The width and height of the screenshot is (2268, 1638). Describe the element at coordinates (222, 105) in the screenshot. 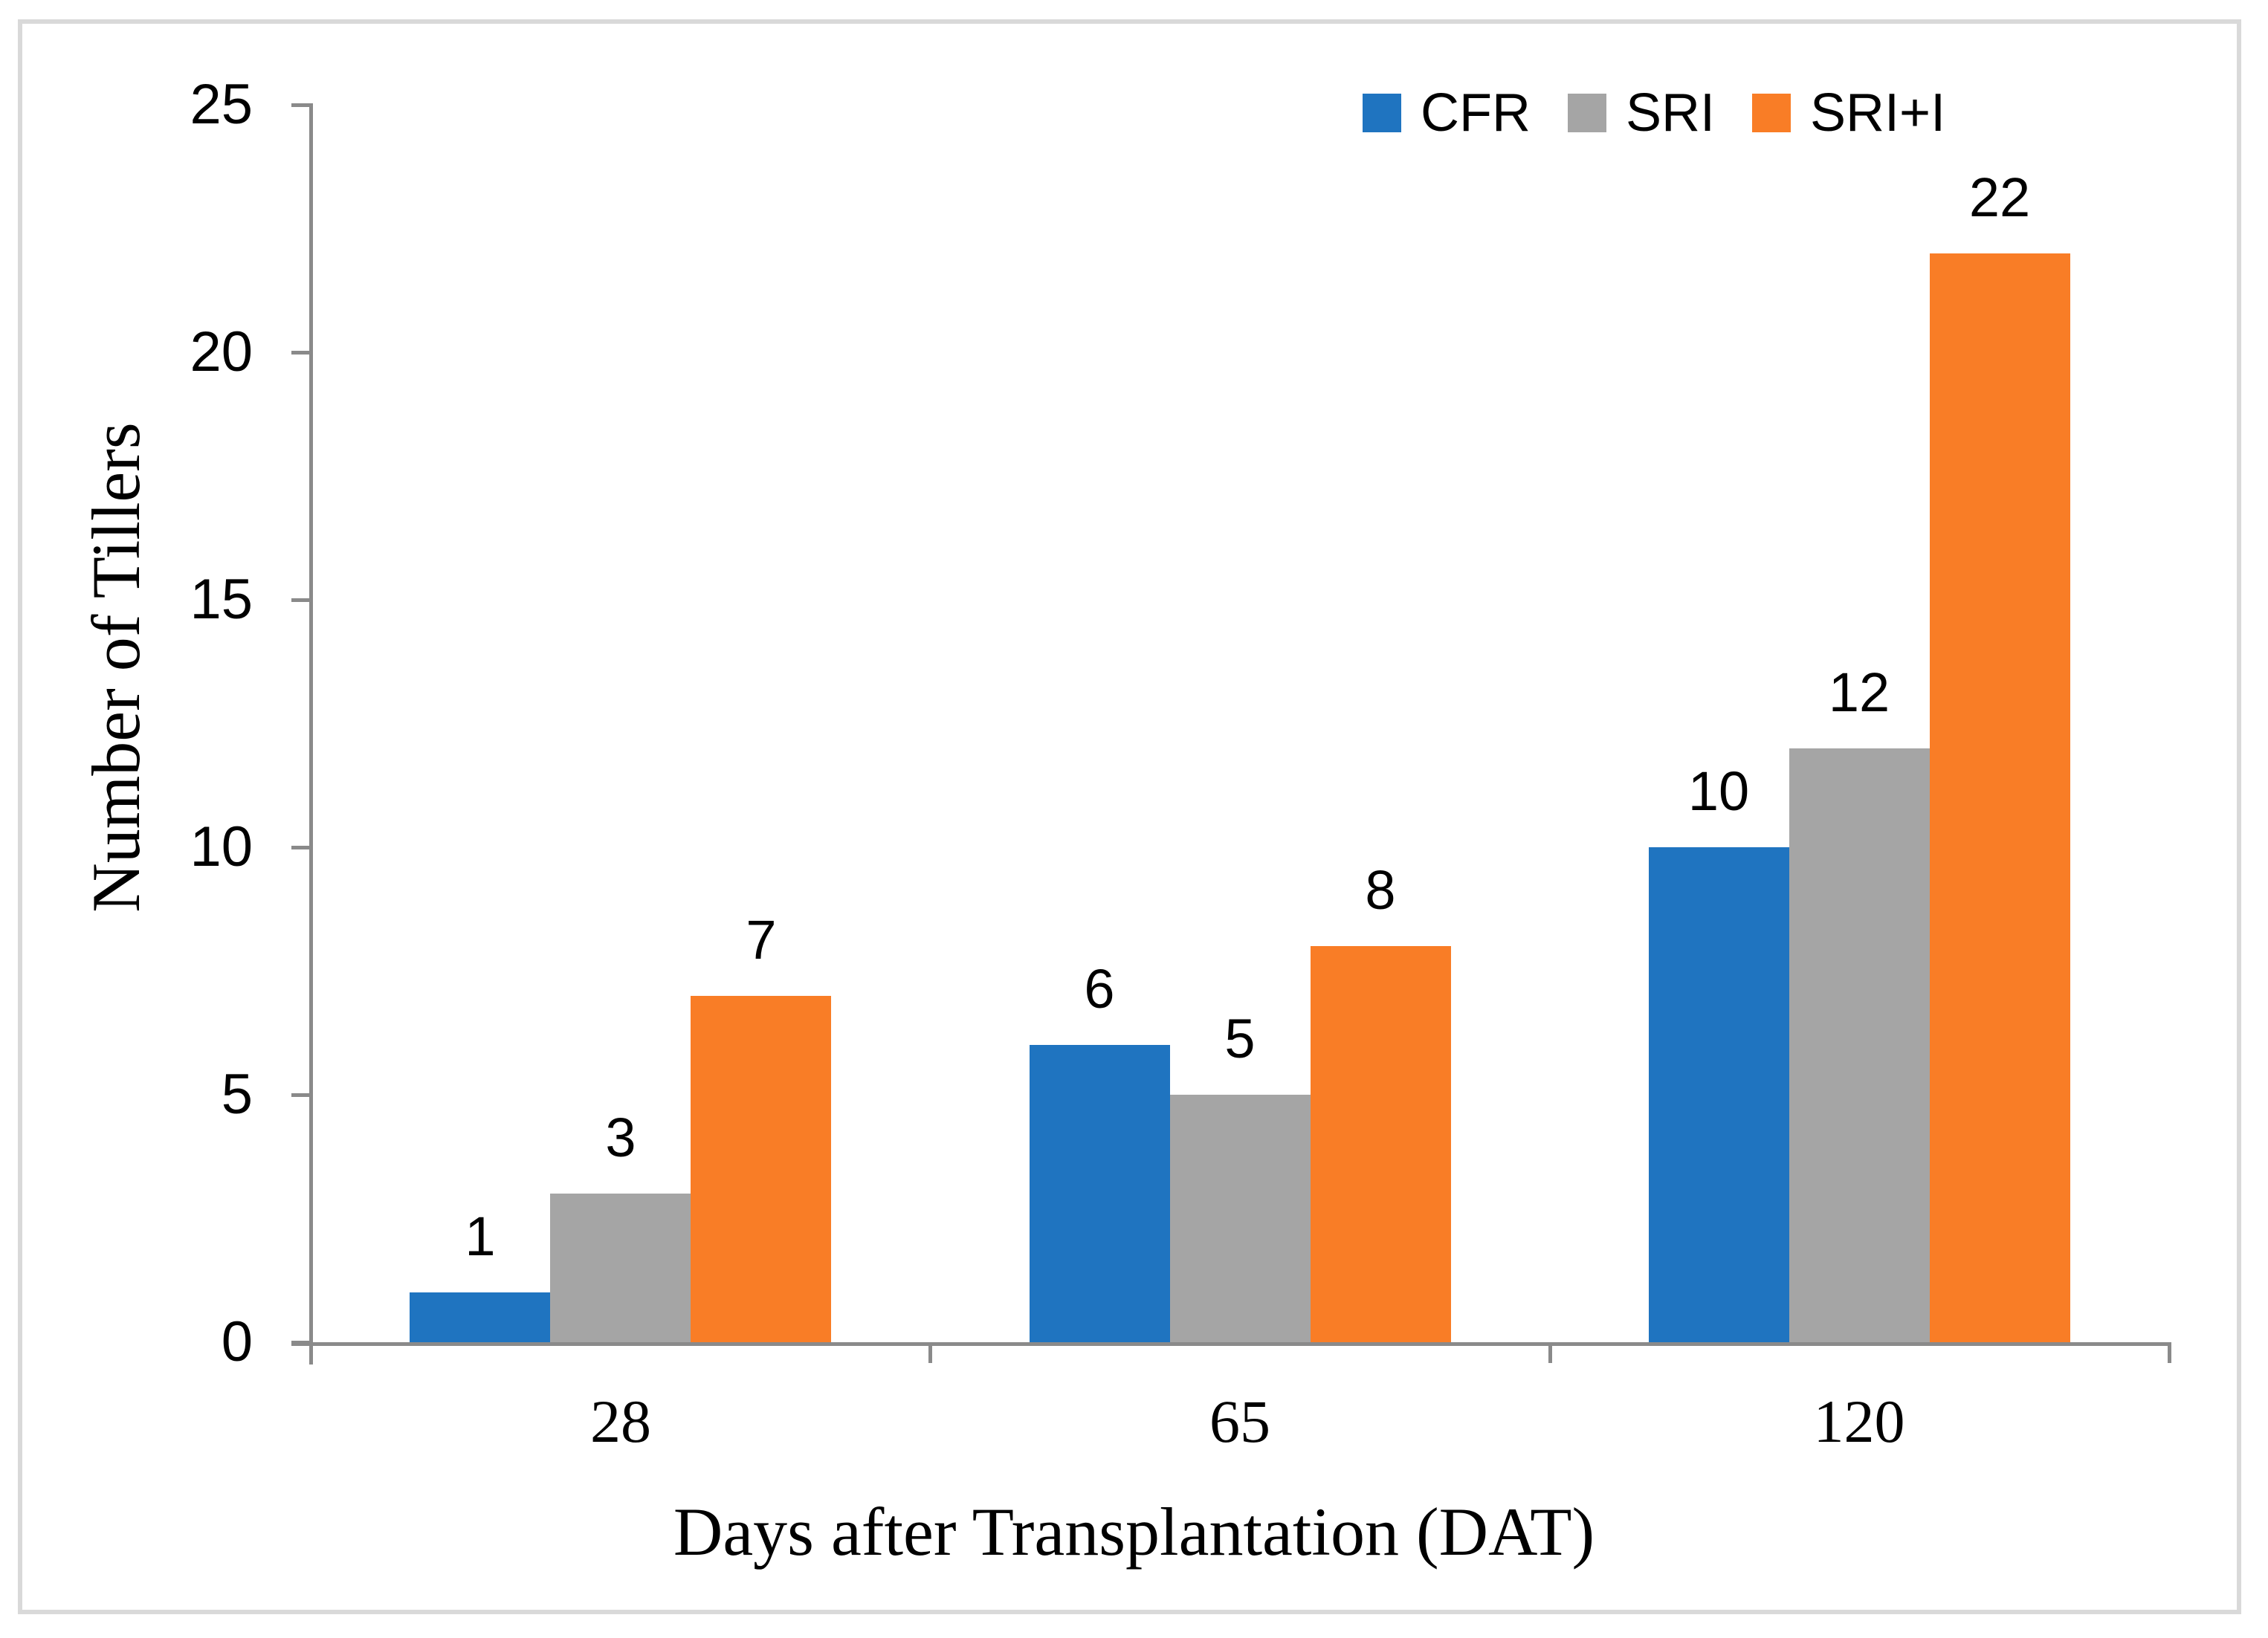

I see `y-tick-label-25: 25` at that location.